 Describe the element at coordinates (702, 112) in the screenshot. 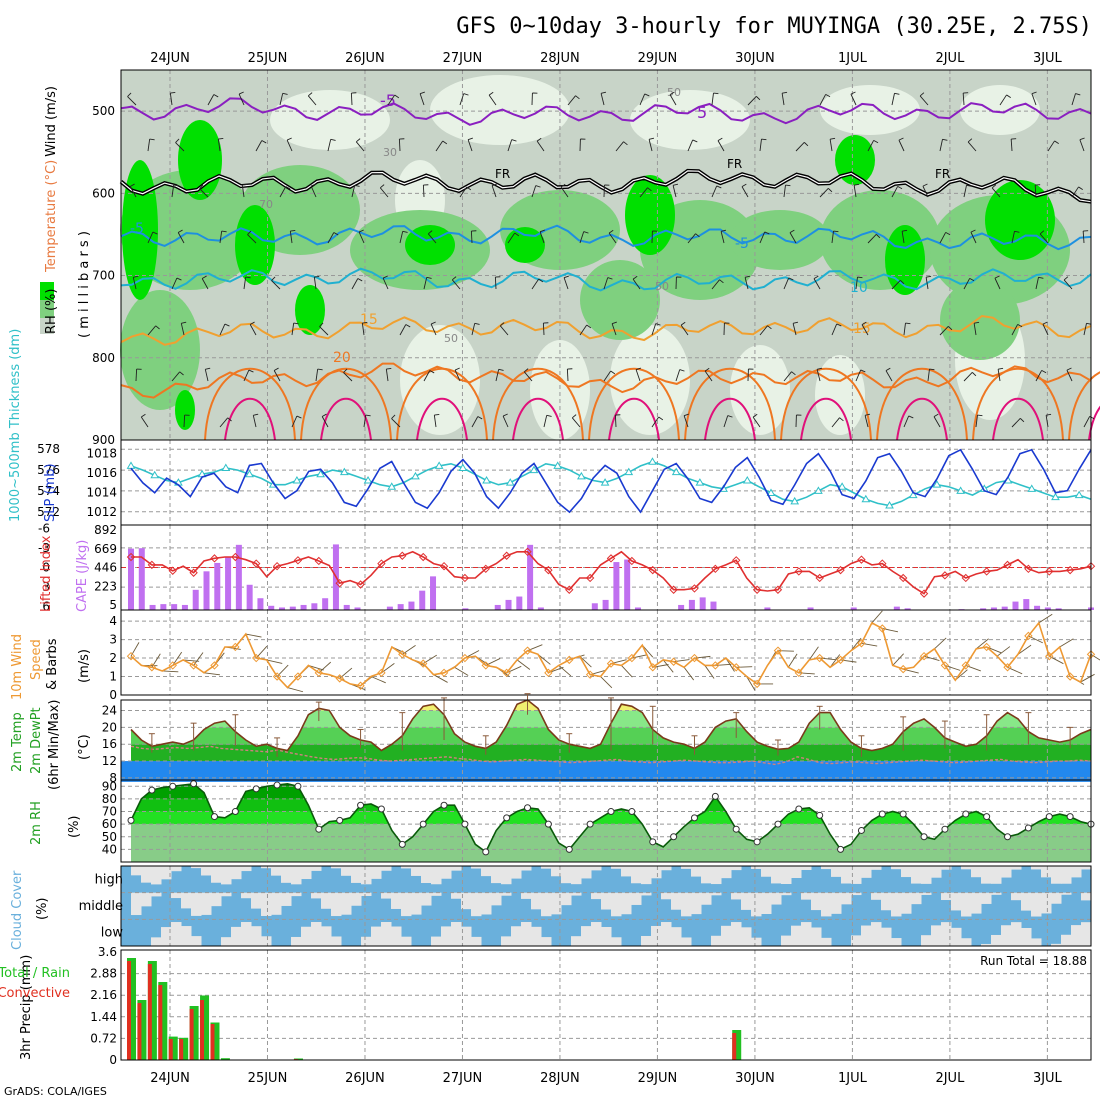

I see `contour-label: 5` at that location.